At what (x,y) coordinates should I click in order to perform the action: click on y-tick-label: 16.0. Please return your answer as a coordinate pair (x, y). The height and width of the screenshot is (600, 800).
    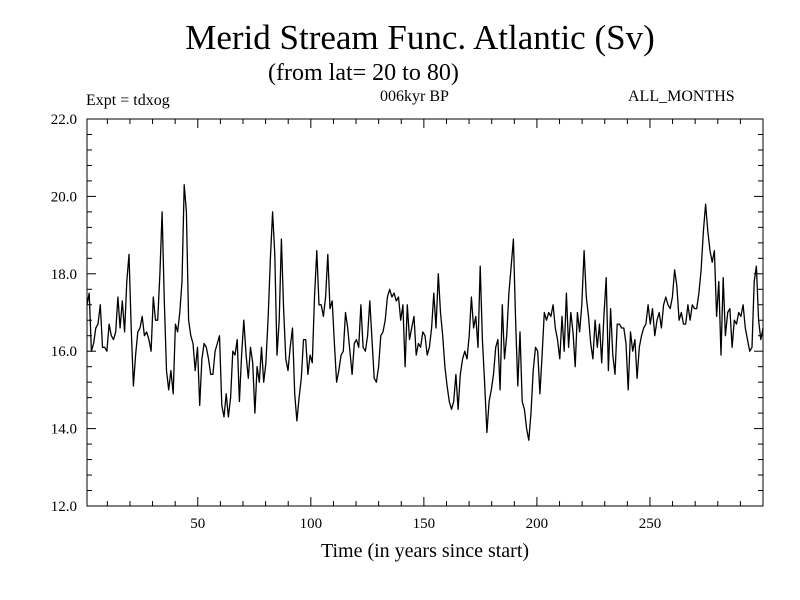
    Looking at the image, I should click on (64, 352).